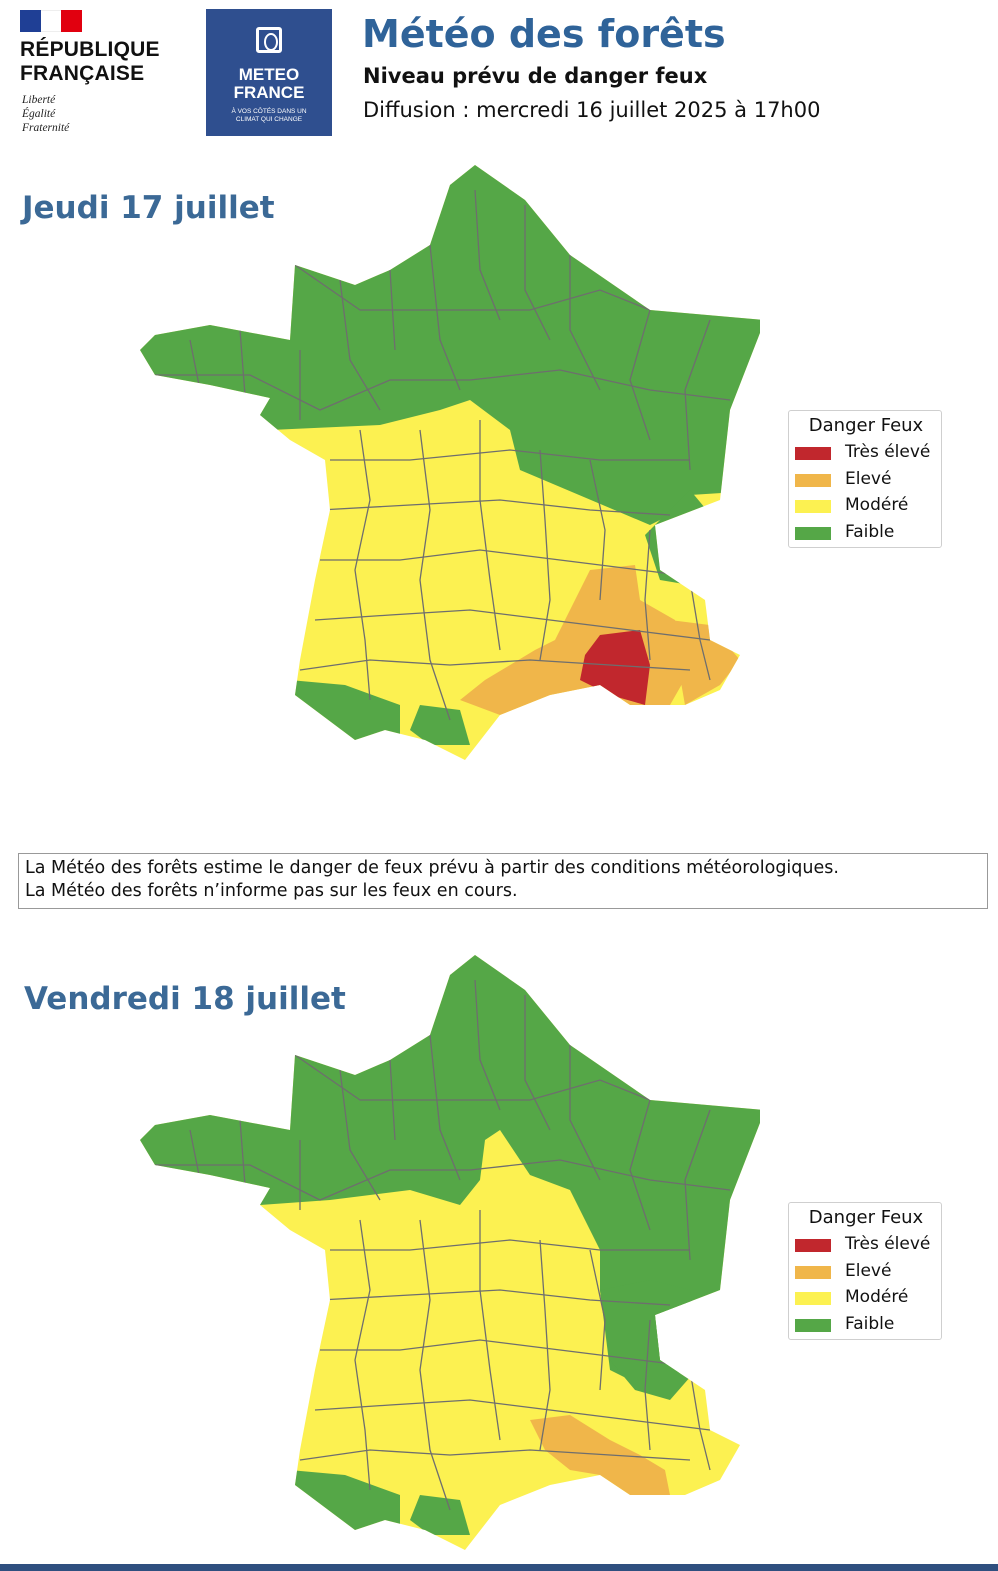 Image resolution: width=998 pixels, height=1571 pixels. Describe the element at coordinates (82, 73) in the screenshot. I see `republic-name-line2: FRANÇAISE` at that location.